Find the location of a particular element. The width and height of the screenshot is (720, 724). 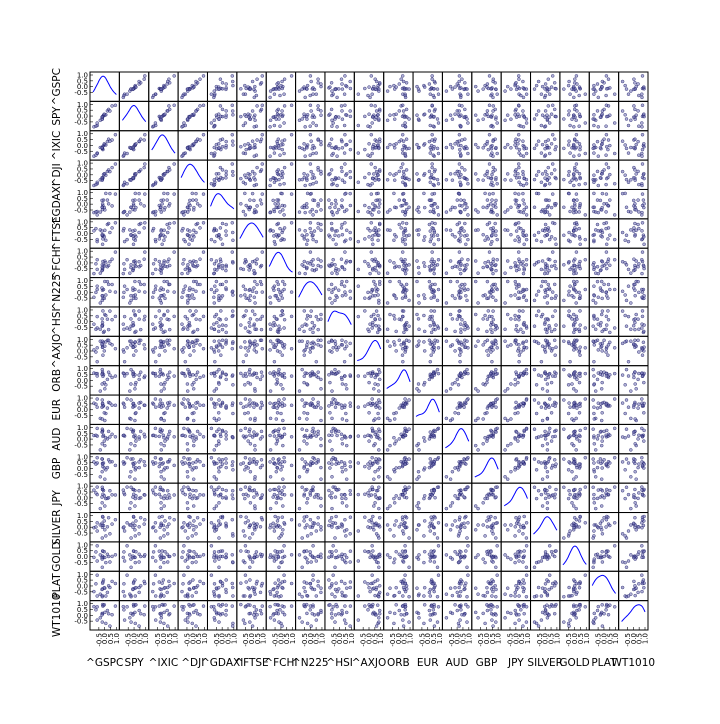

cell-SPY-vs-^AXJO is located at coordinates (369, 116).